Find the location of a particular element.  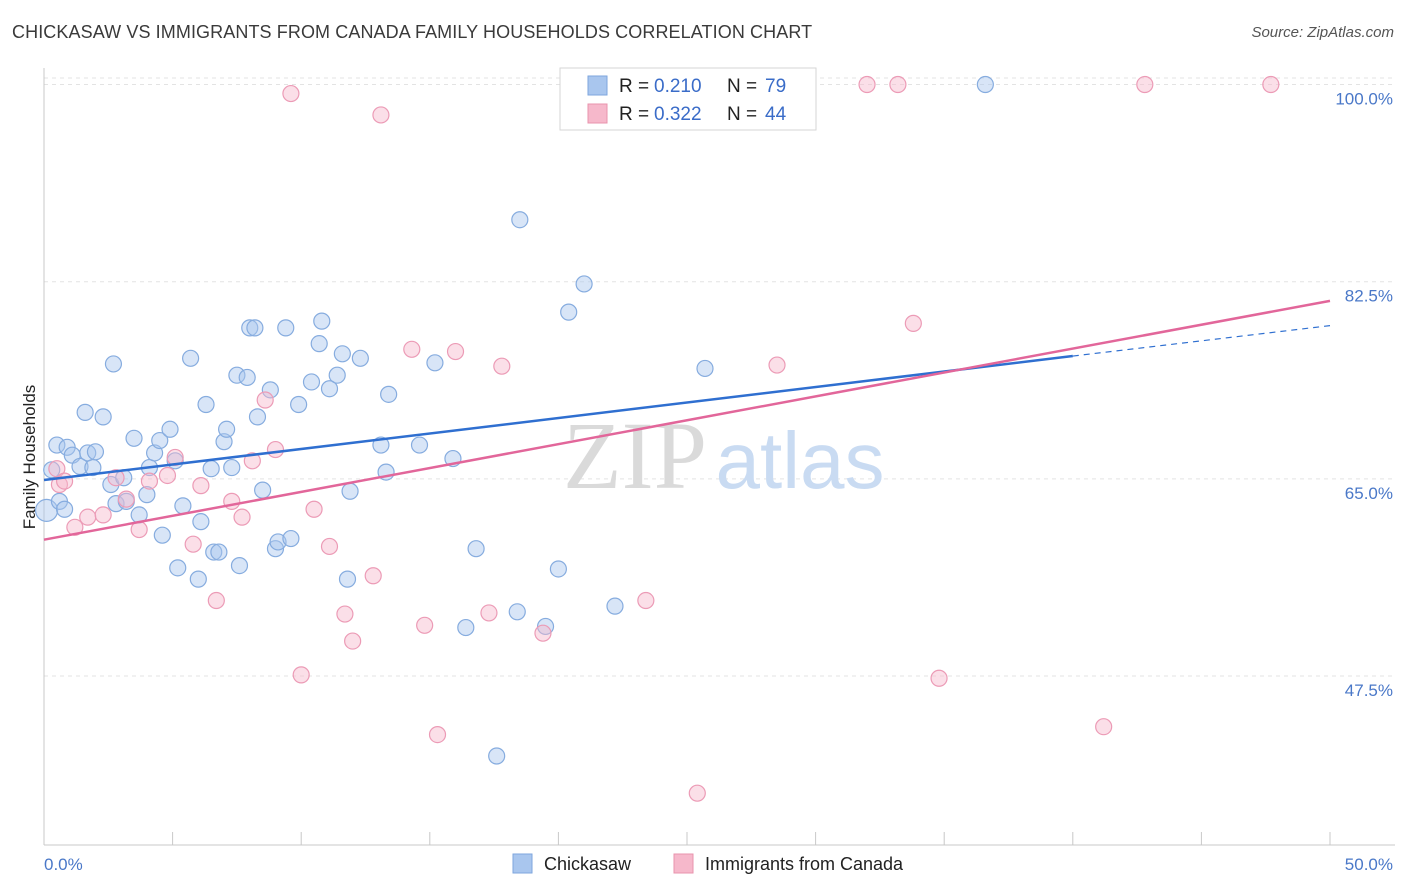

y-tick-label-3: 100.0% is located at coordinates (1364, 99).